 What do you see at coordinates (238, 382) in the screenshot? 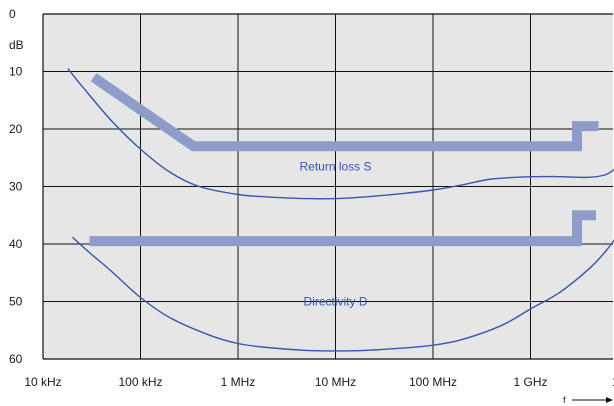
I see `x-tick-label: 1 MHz` at bounding box center [238, 382].